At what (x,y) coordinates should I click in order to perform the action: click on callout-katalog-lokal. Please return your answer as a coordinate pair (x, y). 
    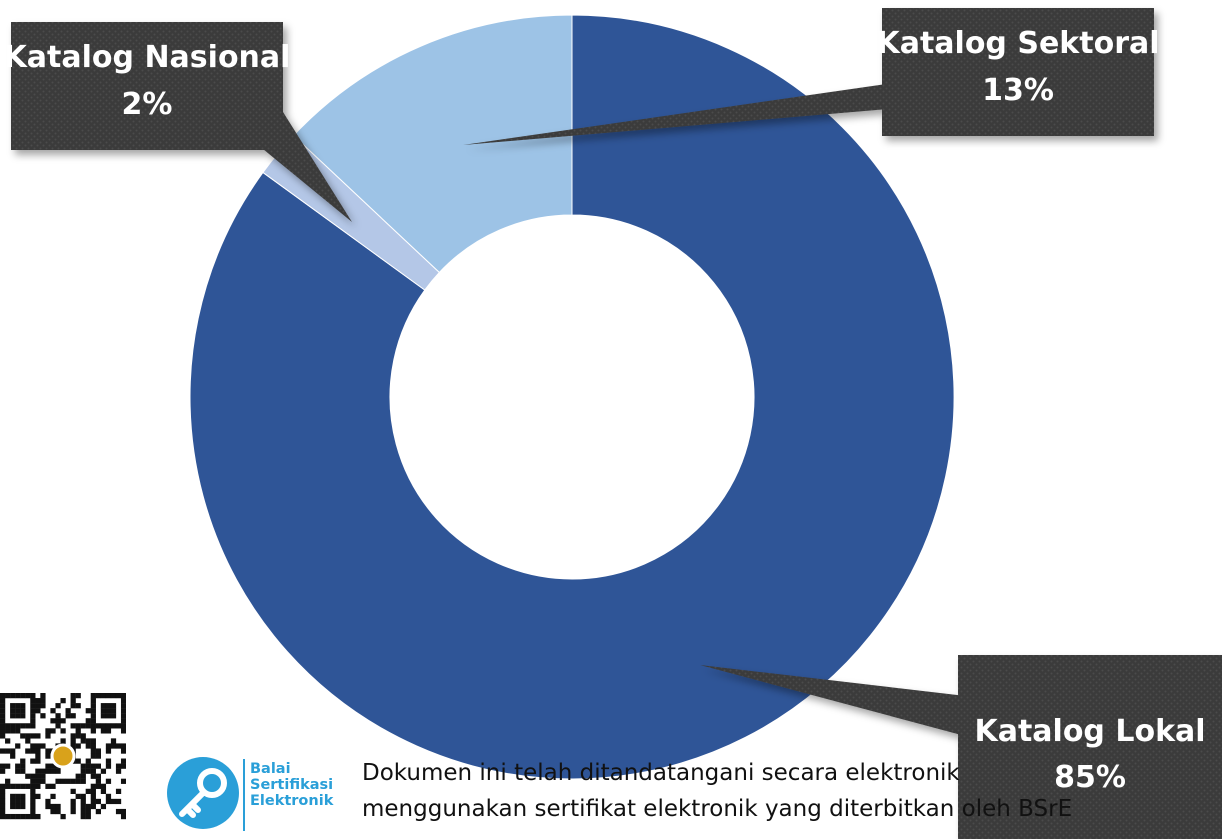
    Looking at the image, I should click on (961, 747).